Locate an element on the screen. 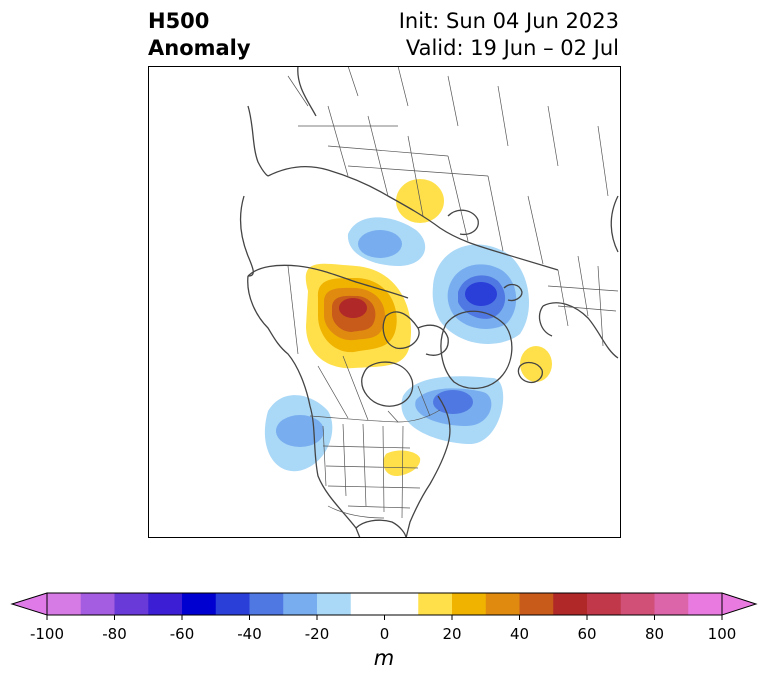  siberia-coast is located at coordinates (413, 218).